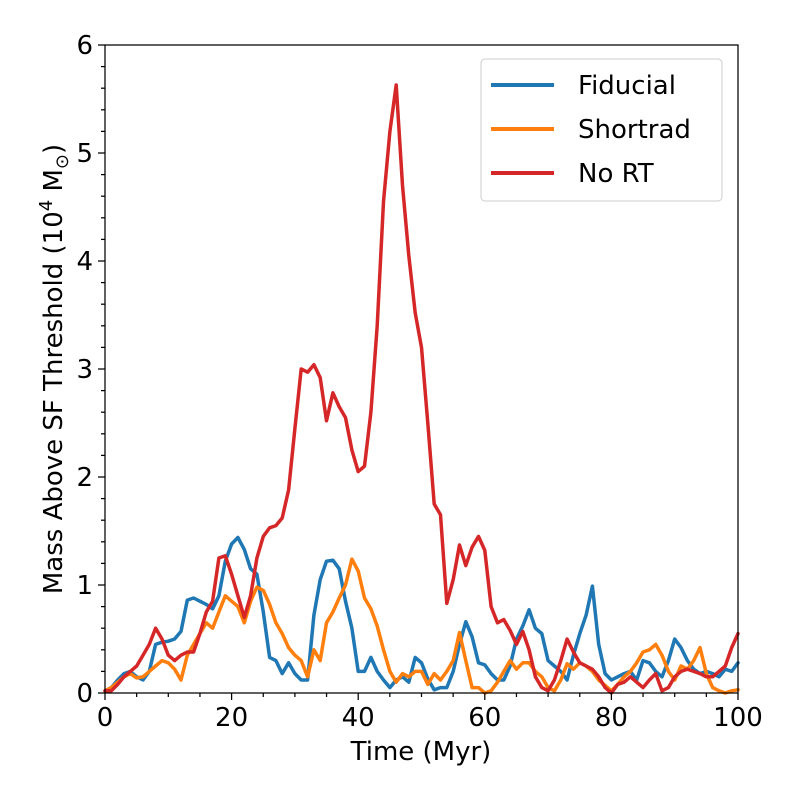 This screenshot has height=800, width=800. Describe the element at coordinates (421, 626) in the screenshot. I see `series-line-shortrad` at that location.